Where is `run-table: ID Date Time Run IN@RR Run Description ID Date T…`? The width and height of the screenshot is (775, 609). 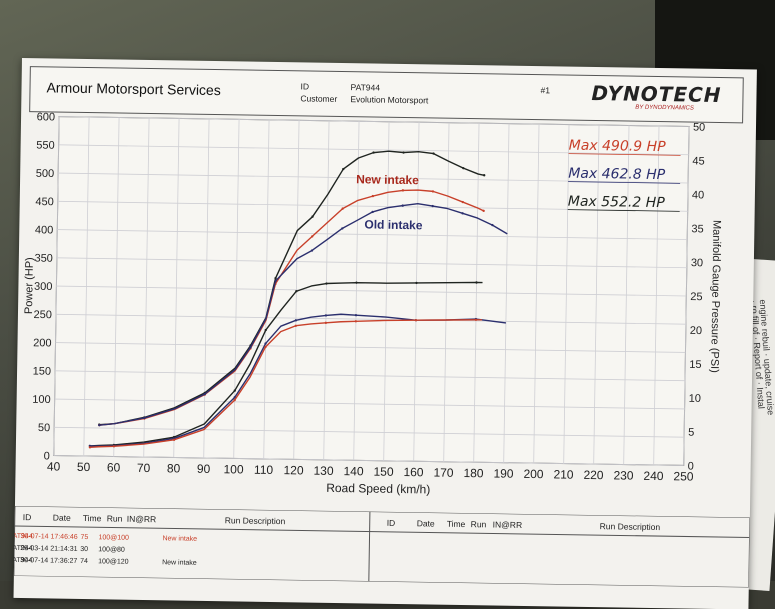
run-table: ID Date Time Run IN@RR Run Description ID Date T… is located at coordinates (381, 546).